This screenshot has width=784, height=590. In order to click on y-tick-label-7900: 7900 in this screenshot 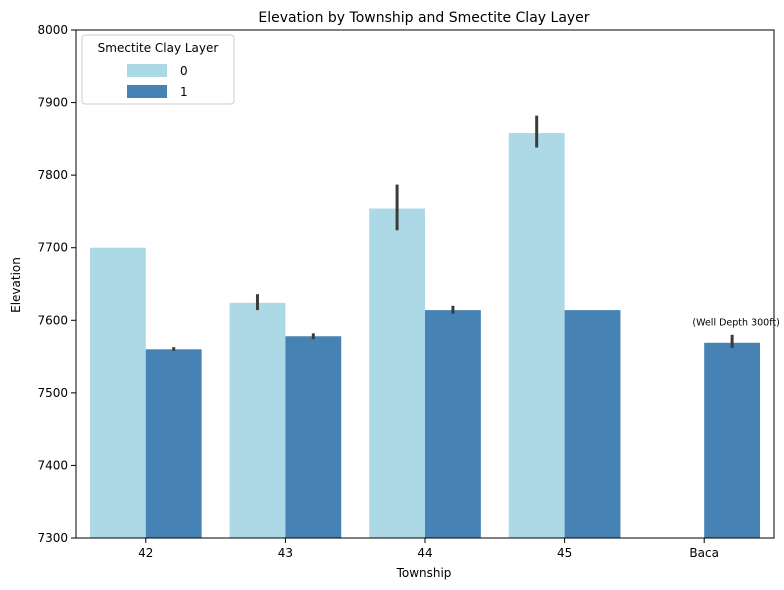, I will do `click(52, 103)`.